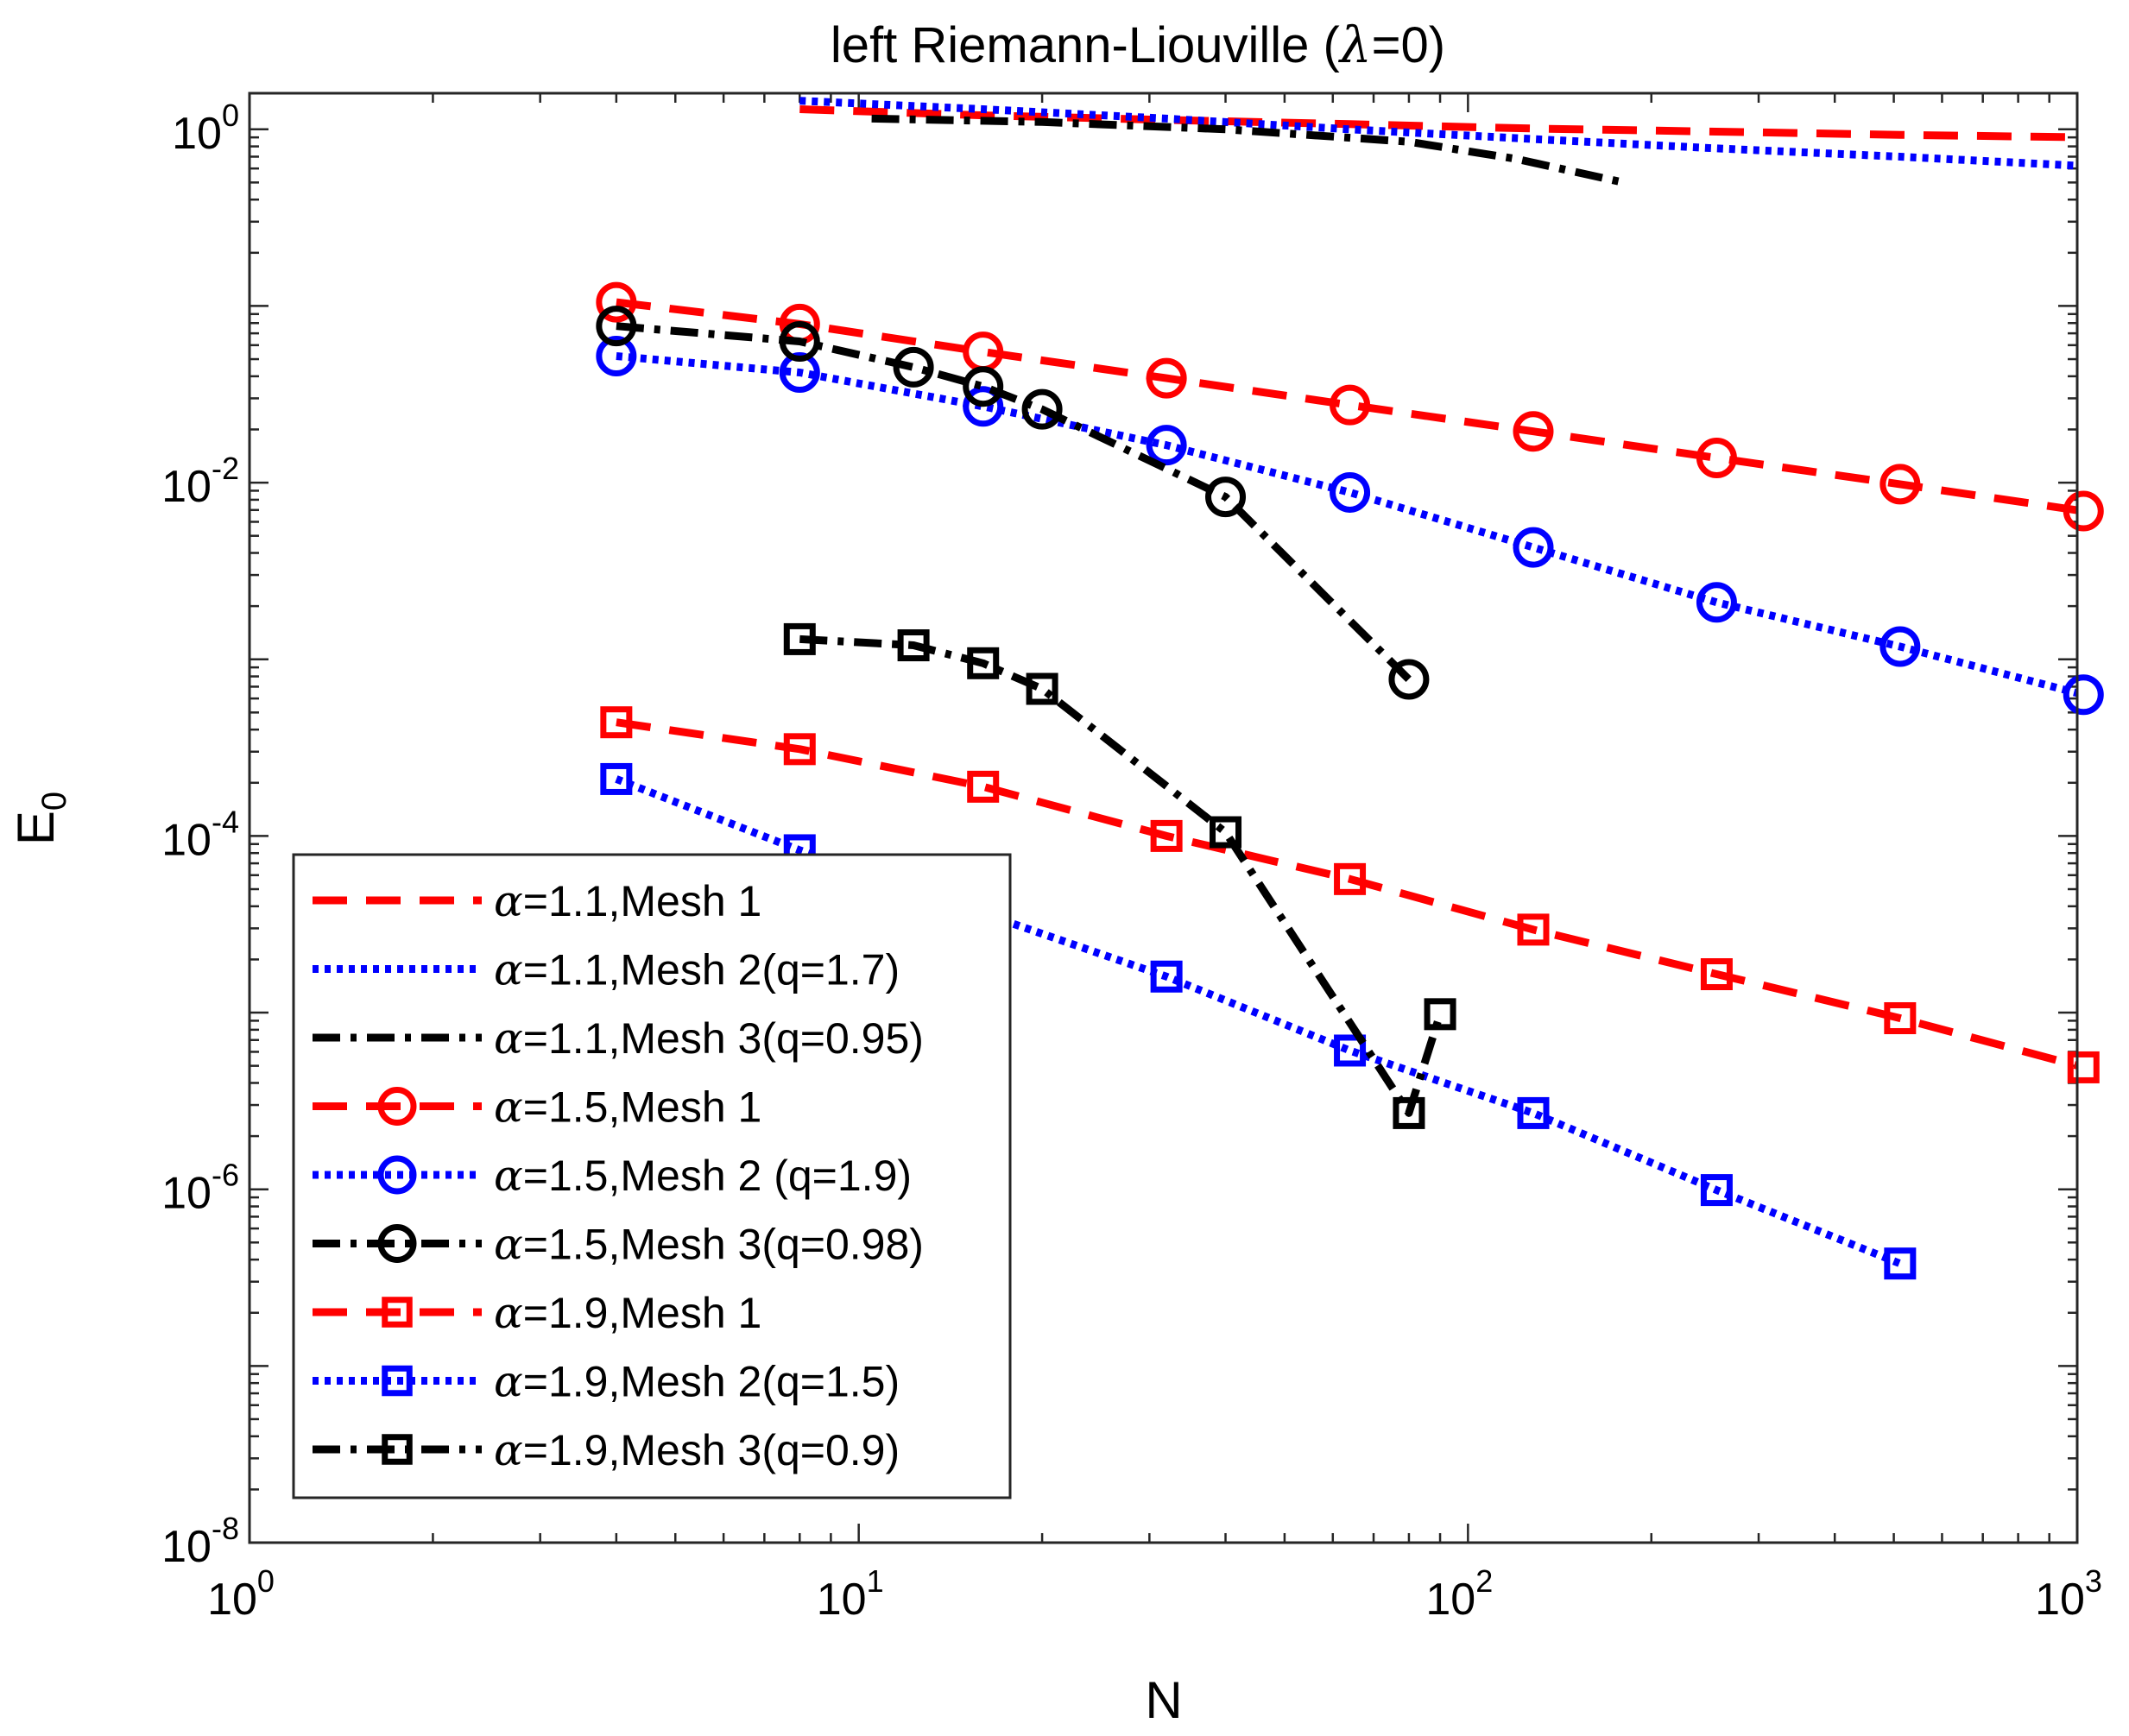  Describe the element at coordinates (1138, 45) in the screenshot. I see `chart-title: left Riemann-Liouville (λ=0)` at that location.